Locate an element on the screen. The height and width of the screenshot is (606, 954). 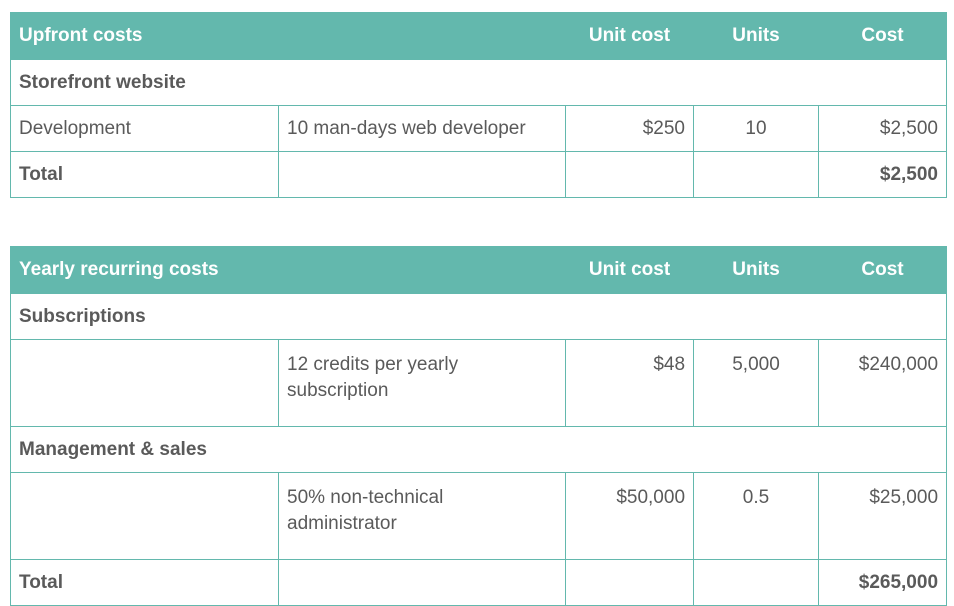
section-label: Storefront website is located at coordinates (478, 82).